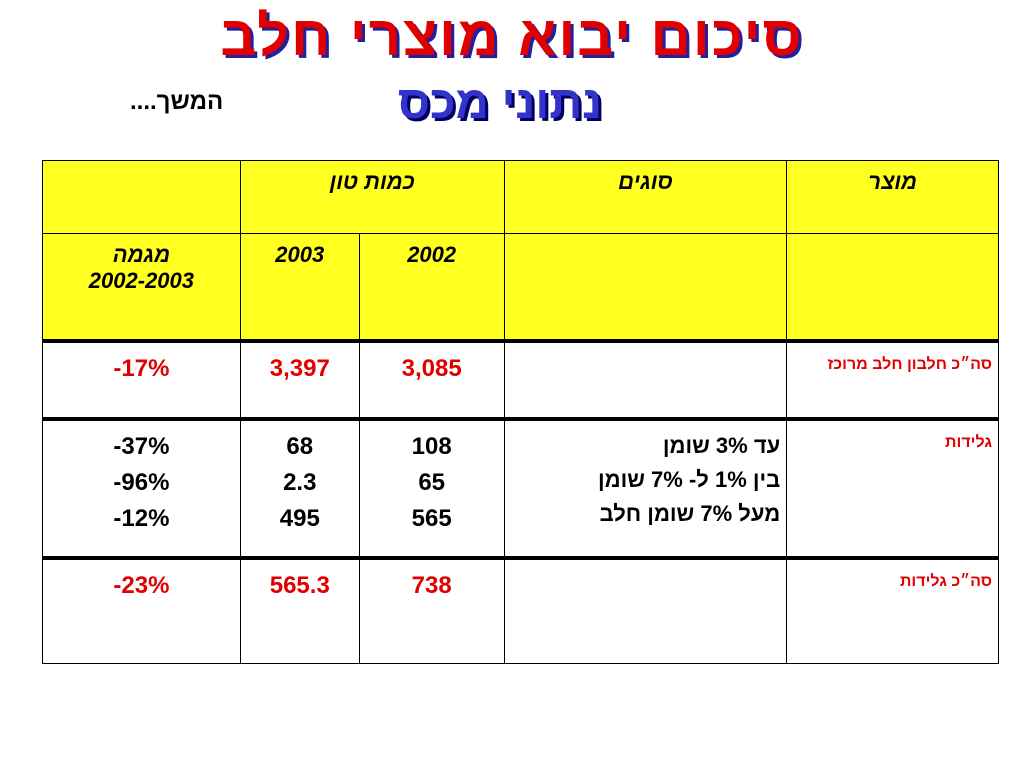  Describe the element at coordinates (690, 513) in the screenshot. I see `type-line: מעל 7% שומן חלב` at that location.